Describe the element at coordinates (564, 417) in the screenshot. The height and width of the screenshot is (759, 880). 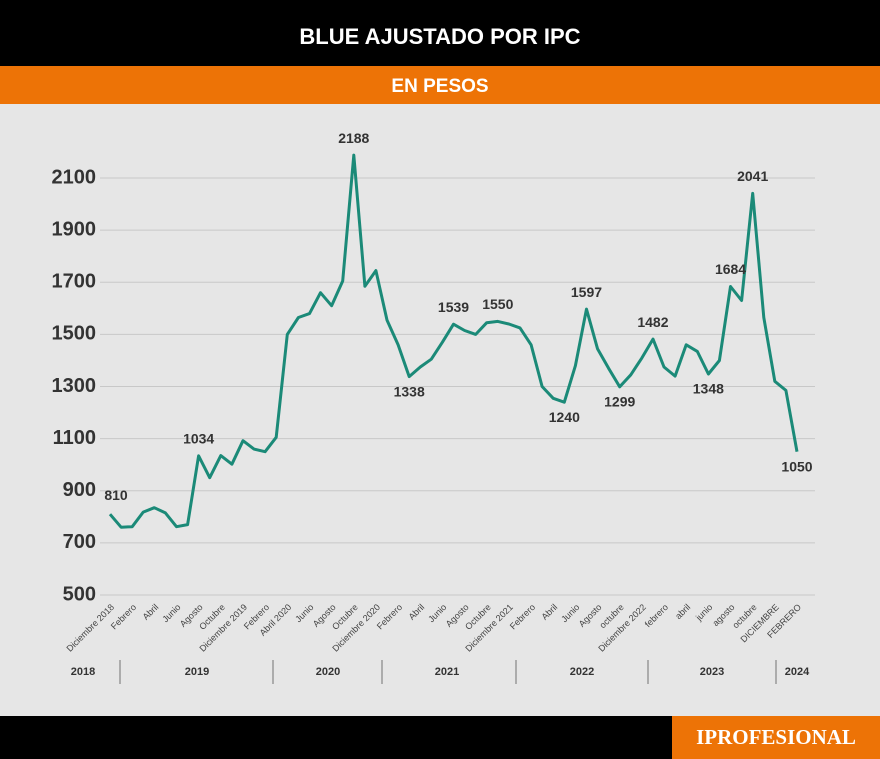
I see `data-label: 1240` at that location.